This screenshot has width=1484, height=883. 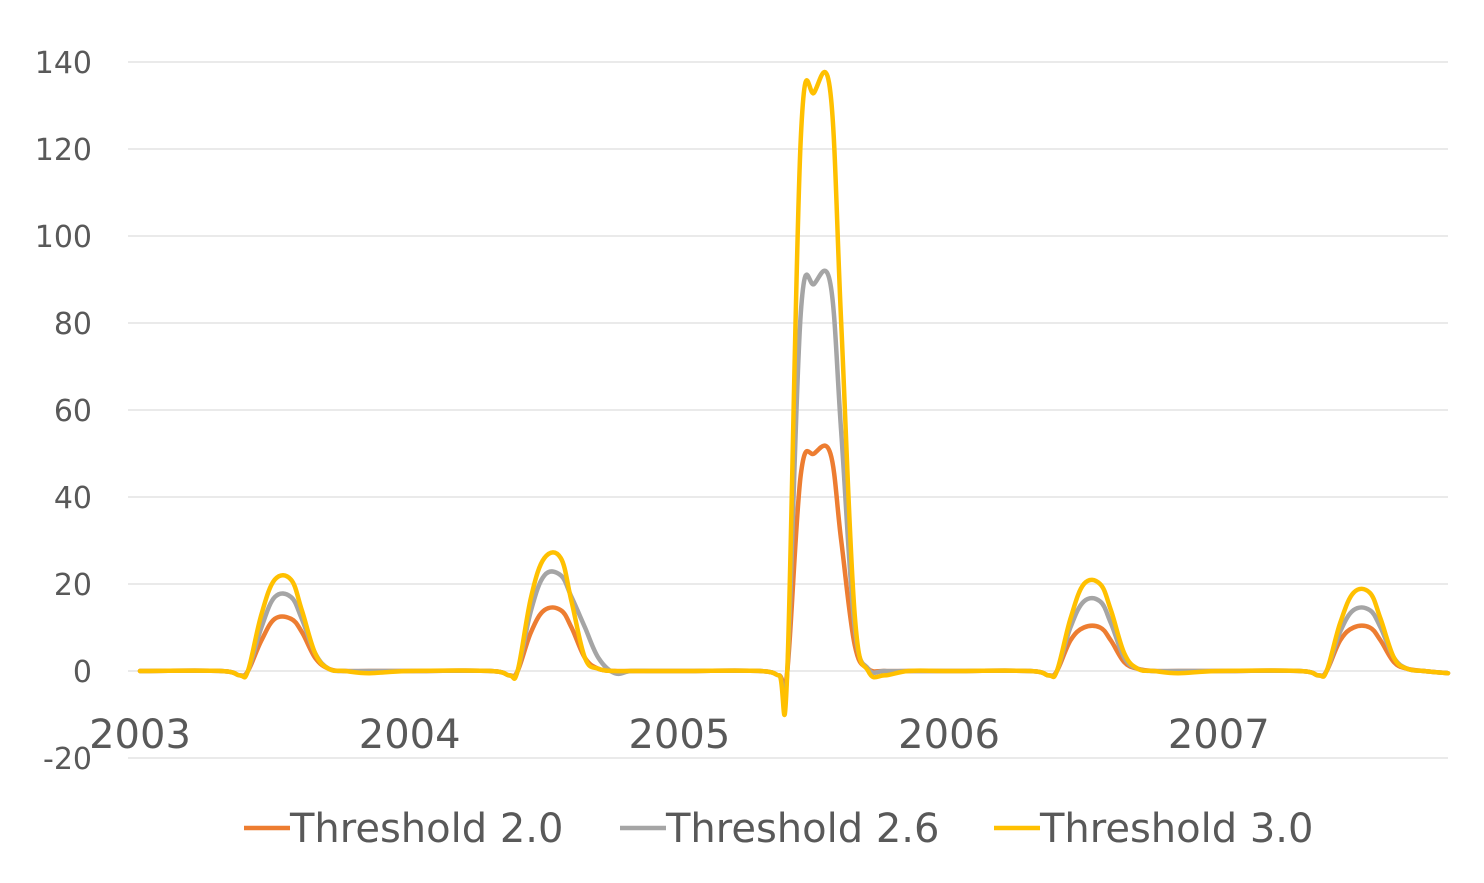 I want to click on y-tick-label: -20, so click(x=67, y=759).